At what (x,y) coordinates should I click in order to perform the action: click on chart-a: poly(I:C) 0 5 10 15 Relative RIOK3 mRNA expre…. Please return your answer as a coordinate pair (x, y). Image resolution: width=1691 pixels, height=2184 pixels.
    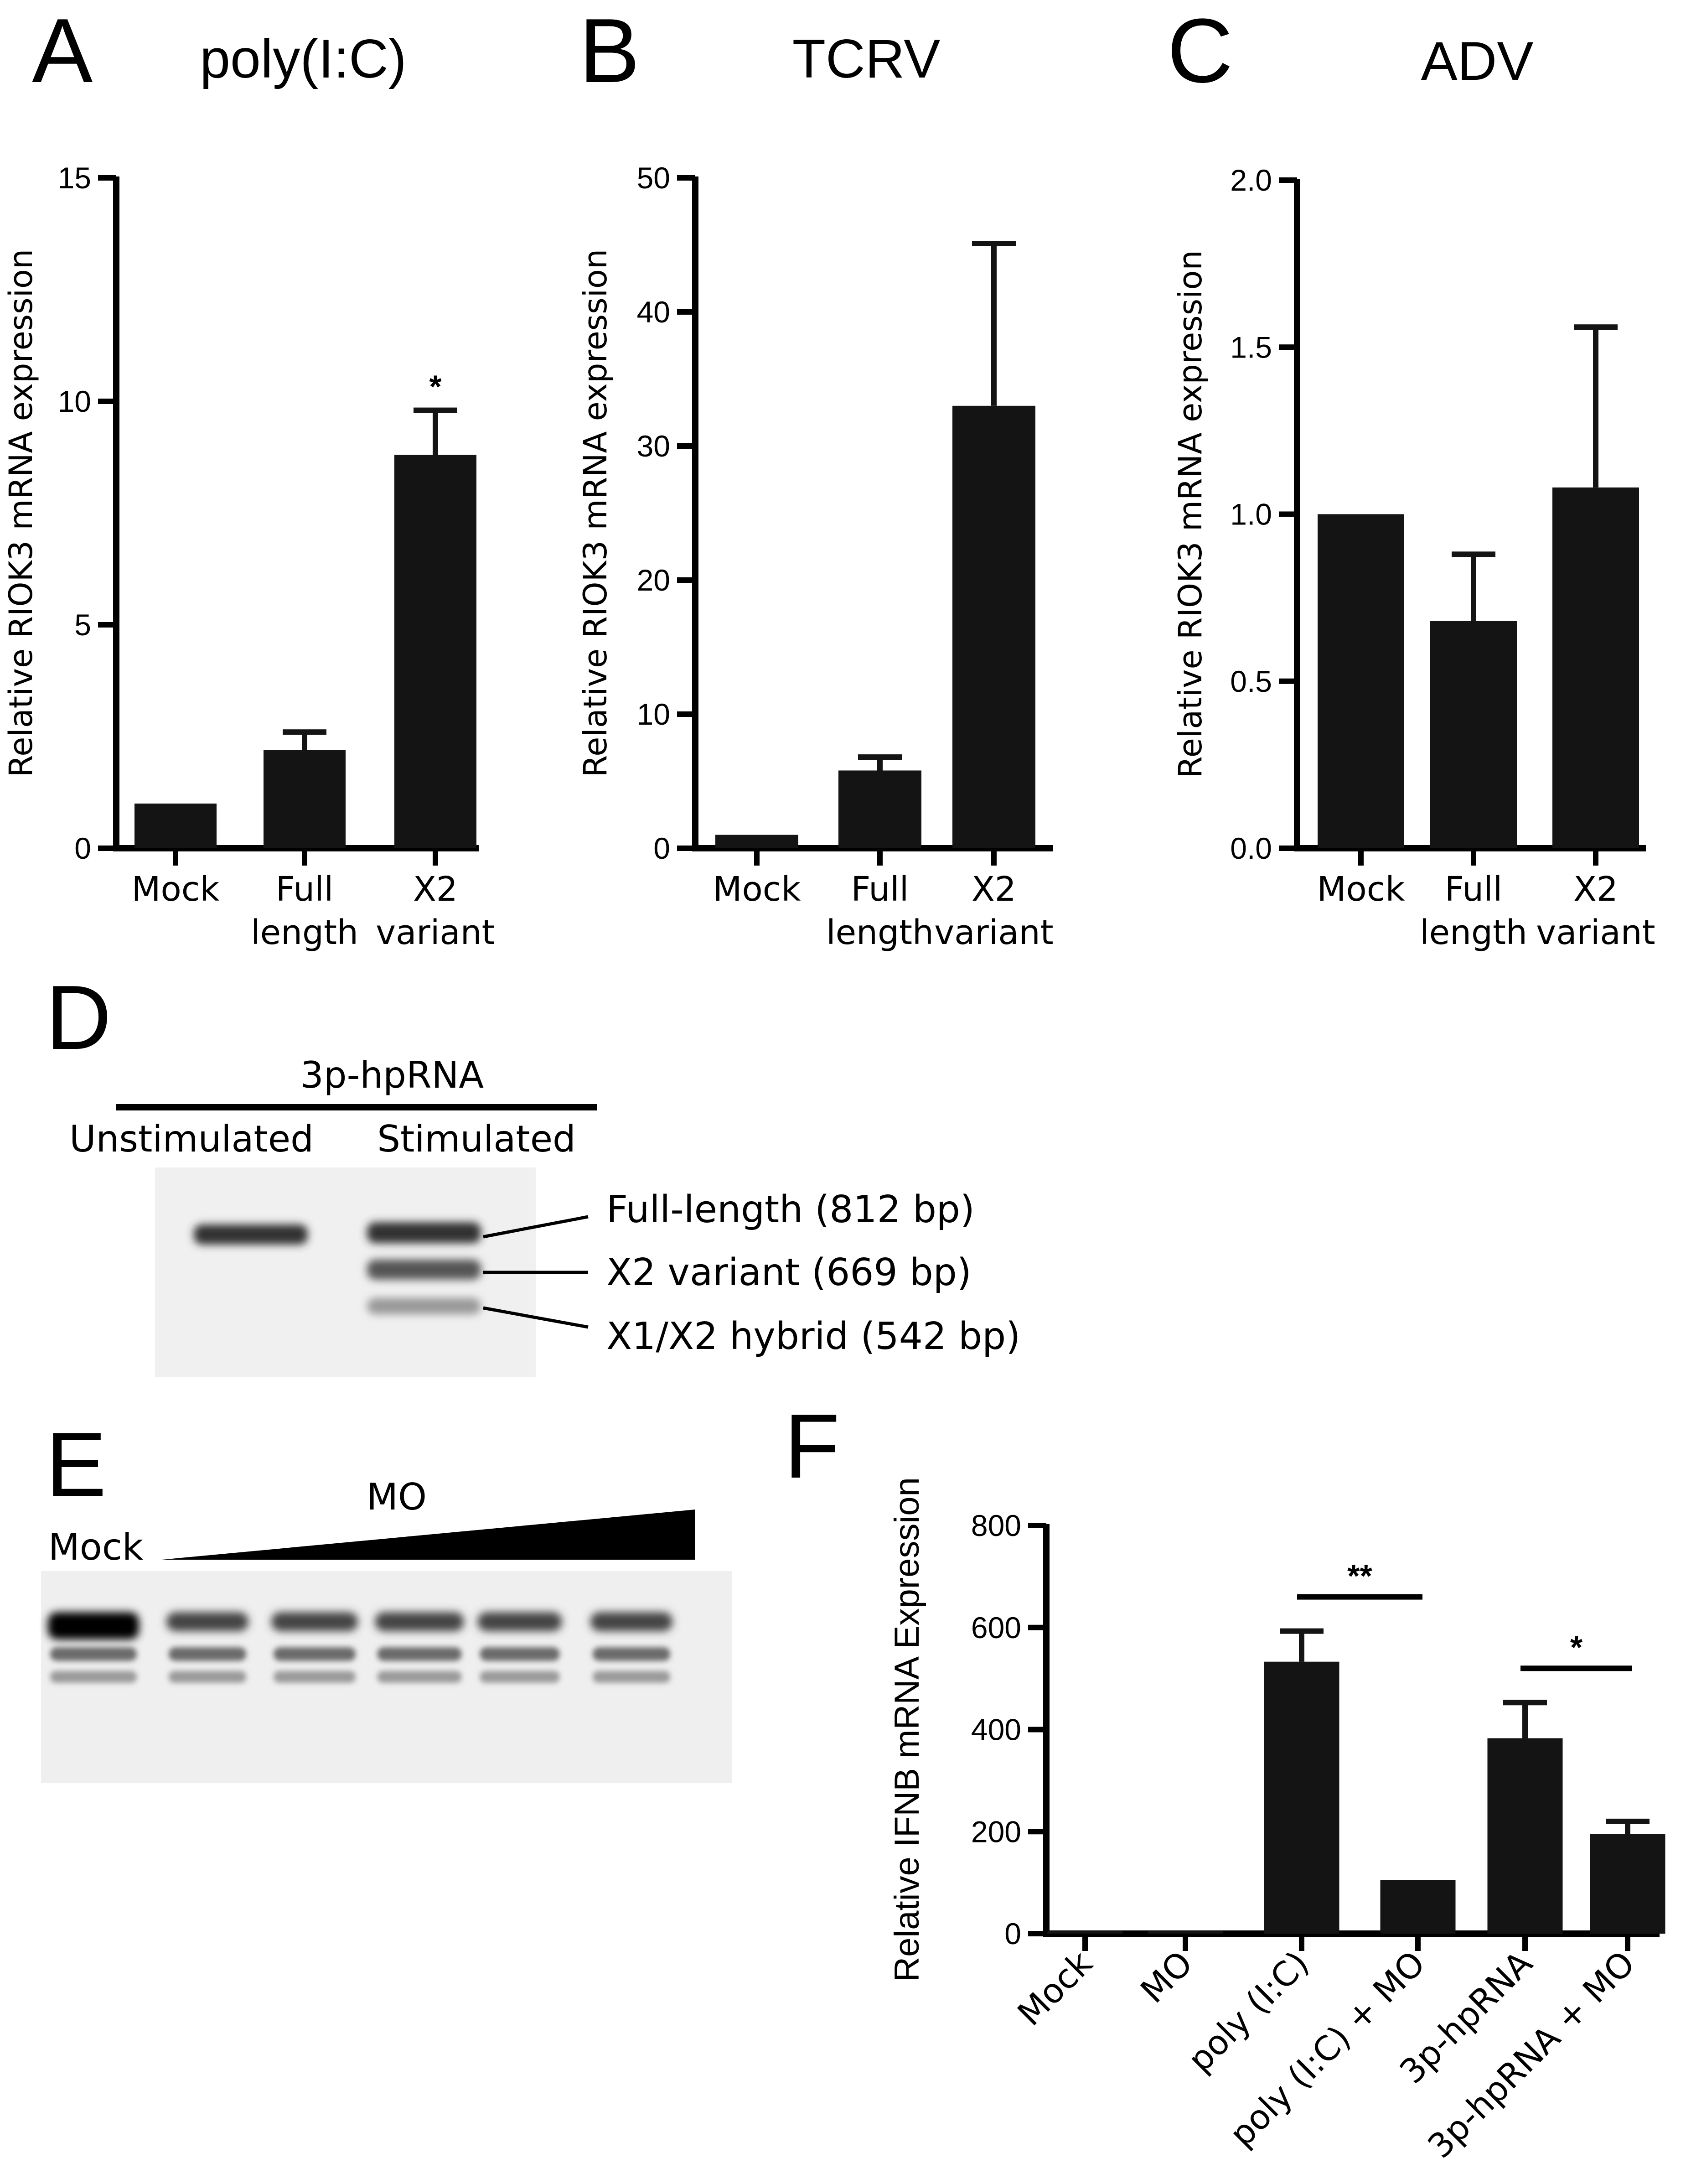
    Looking at the image, I should click on (248, 490).